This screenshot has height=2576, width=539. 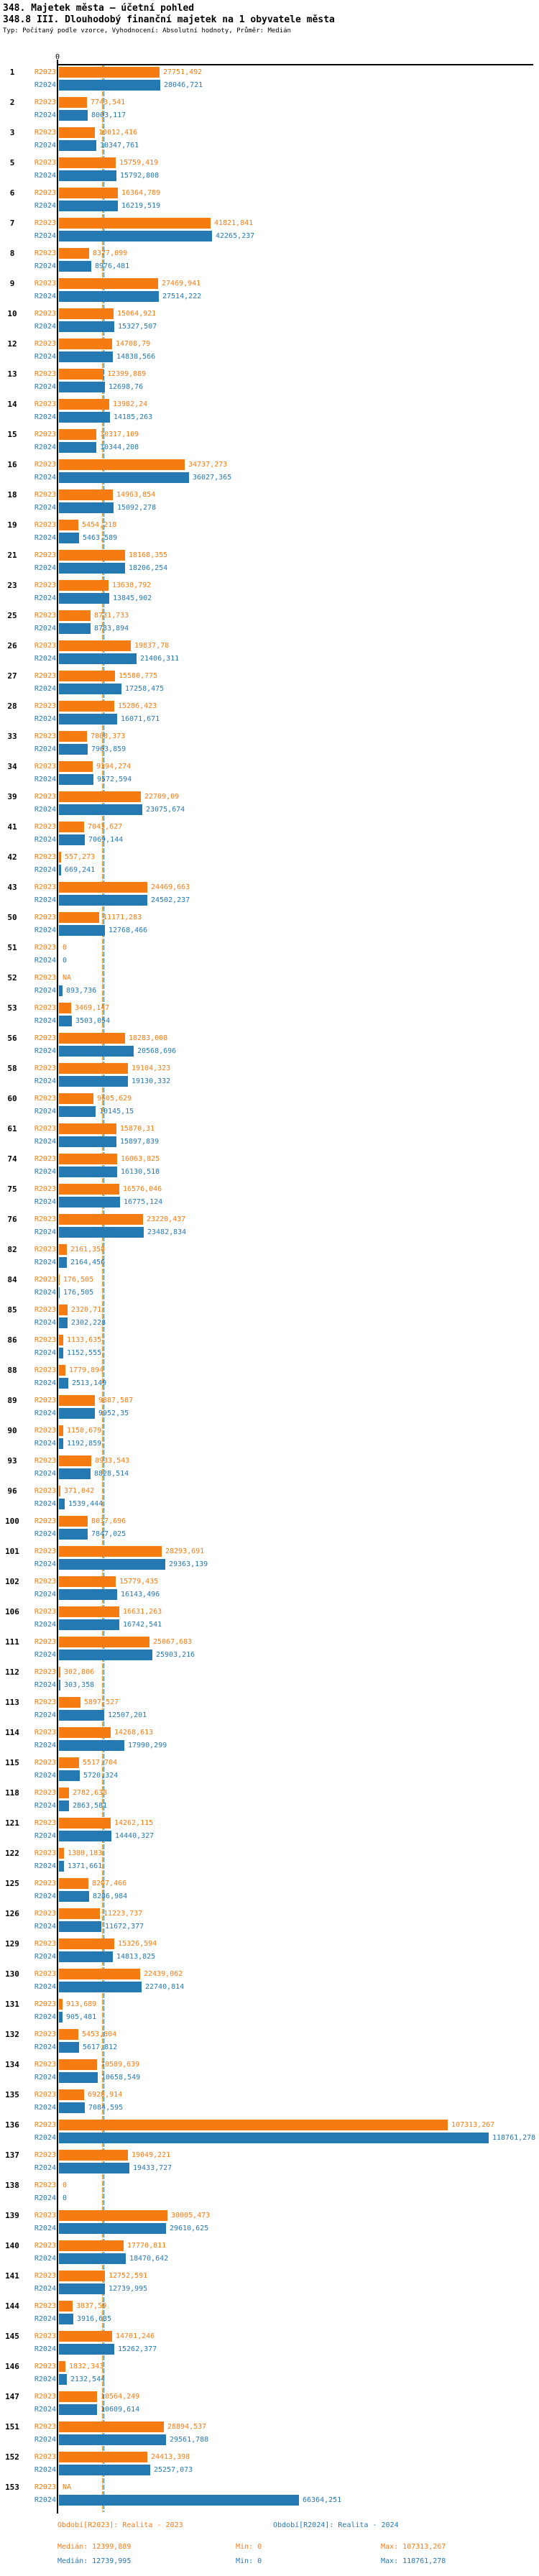 I want to click on bar-group: 102 R2023 15779,435 R2024 16143,496, so click(x=269, y=1588).